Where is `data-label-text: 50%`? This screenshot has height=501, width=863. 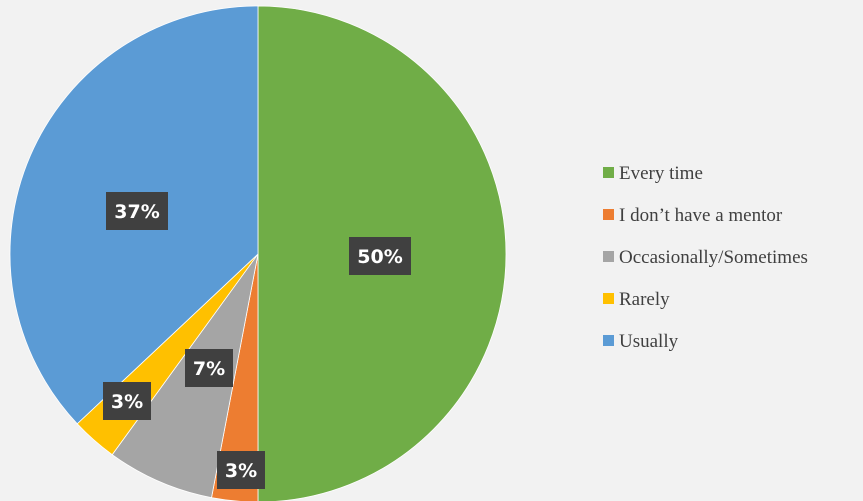 data-label-text: 50% is located at coordinates (379, 257).